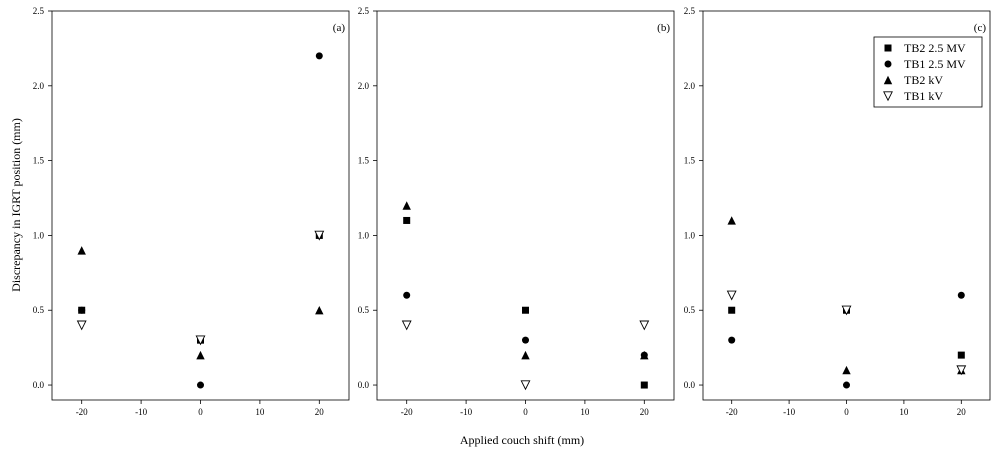 The image size is (993, 452). Describe the element at coordinates (980, 28) in the screenshot. I see `panel-label: (c)` at that location.